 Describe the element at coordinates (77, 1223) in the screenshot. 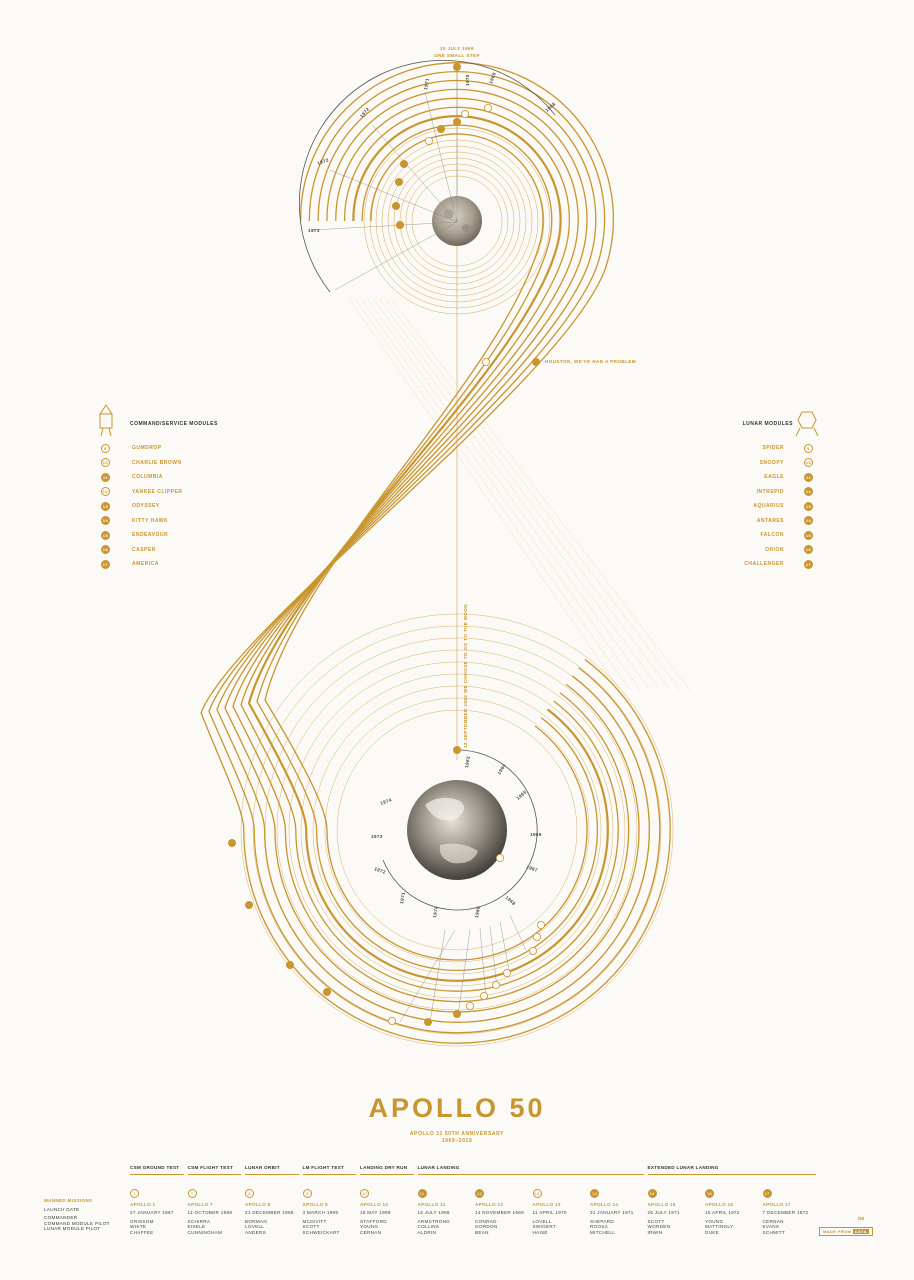

I see `cmp-label: COMMAND MODULE PILOT` at that location.